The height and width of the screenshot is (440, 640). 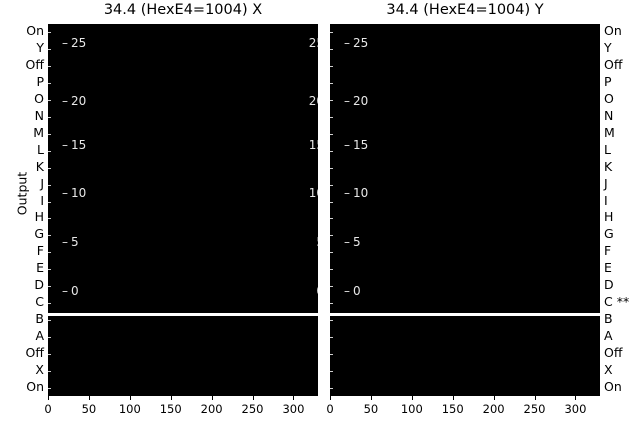 What do you see at coordinates (609, 99) in the screenshot?
I see `category-label-right-4: O` at bounding box center [609, 99].